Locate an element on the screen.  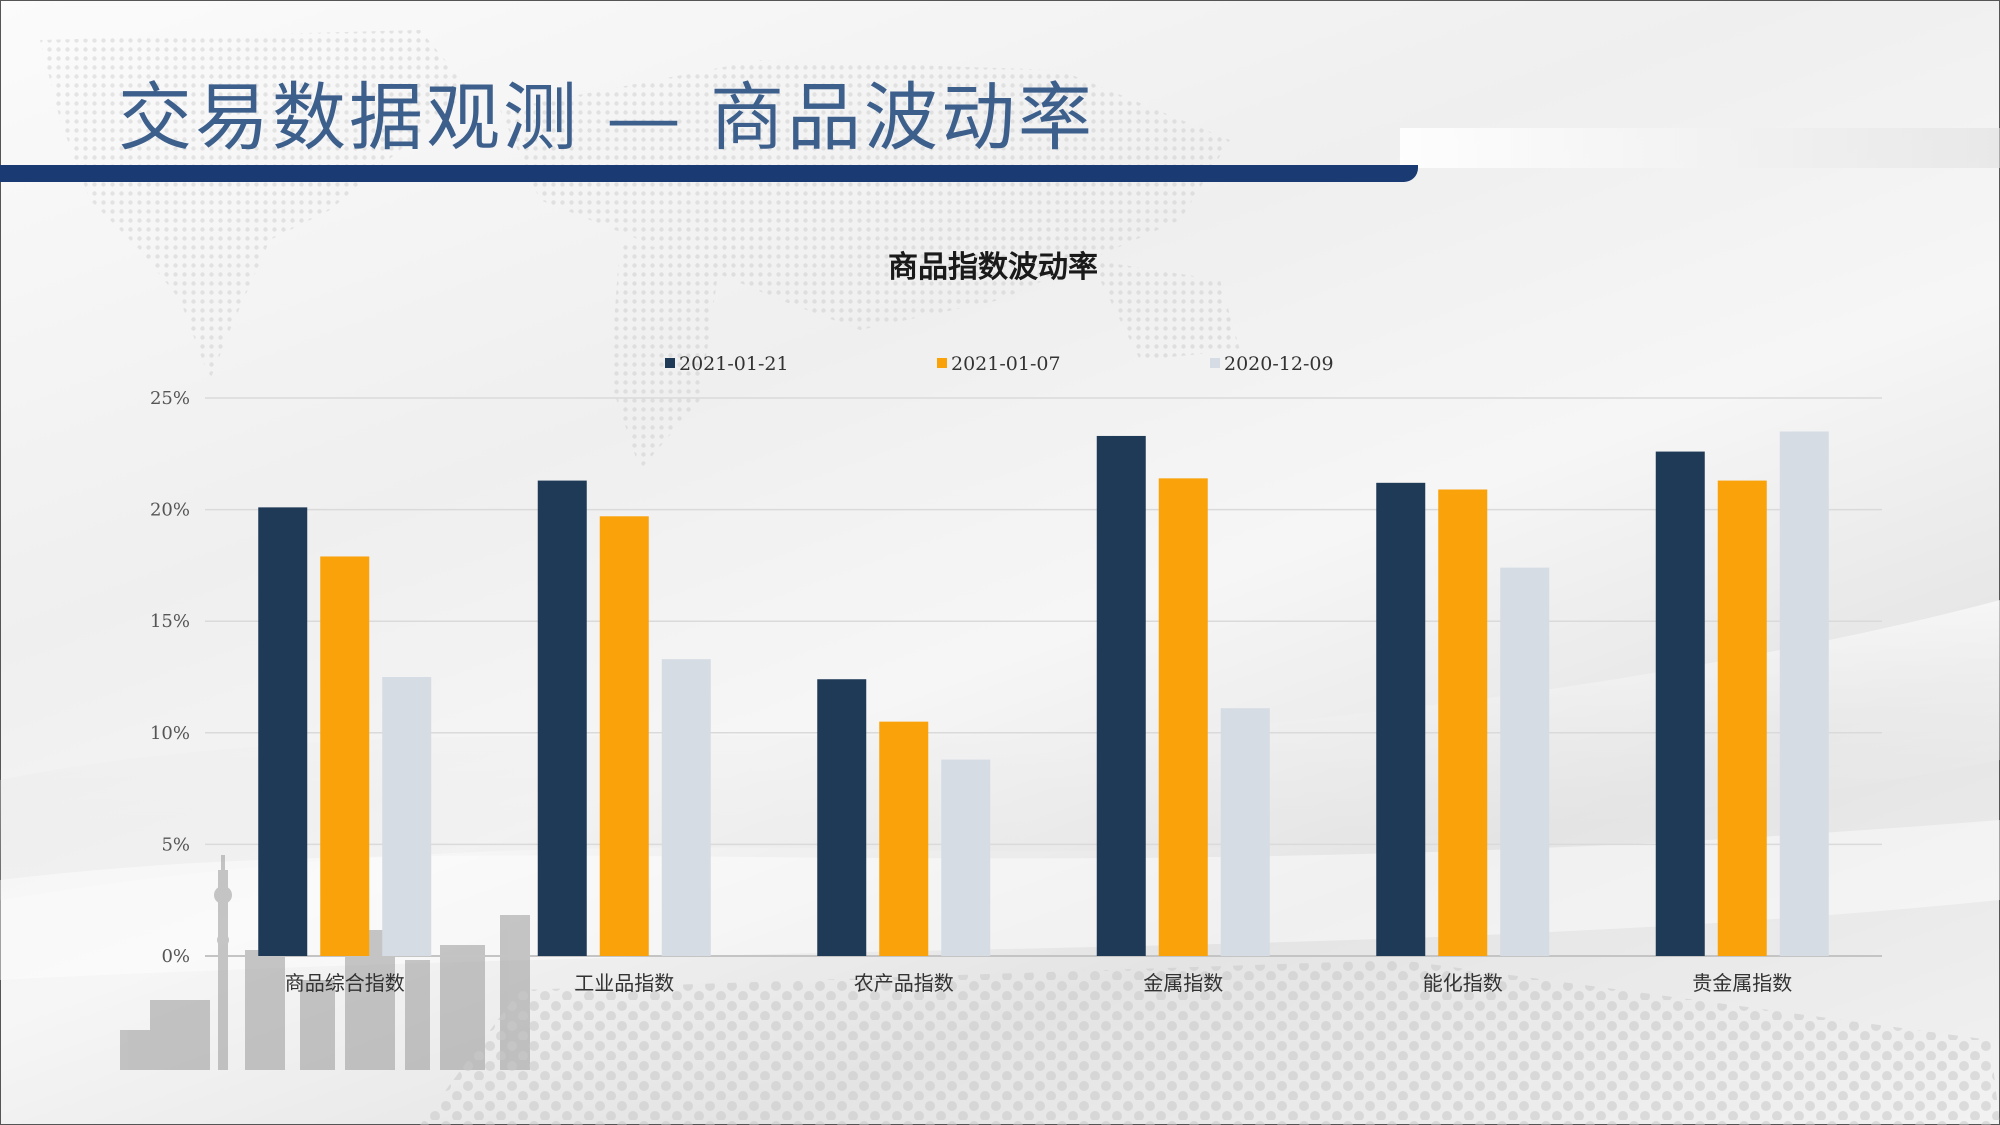
header-bar is located at coordinates (709, 173).